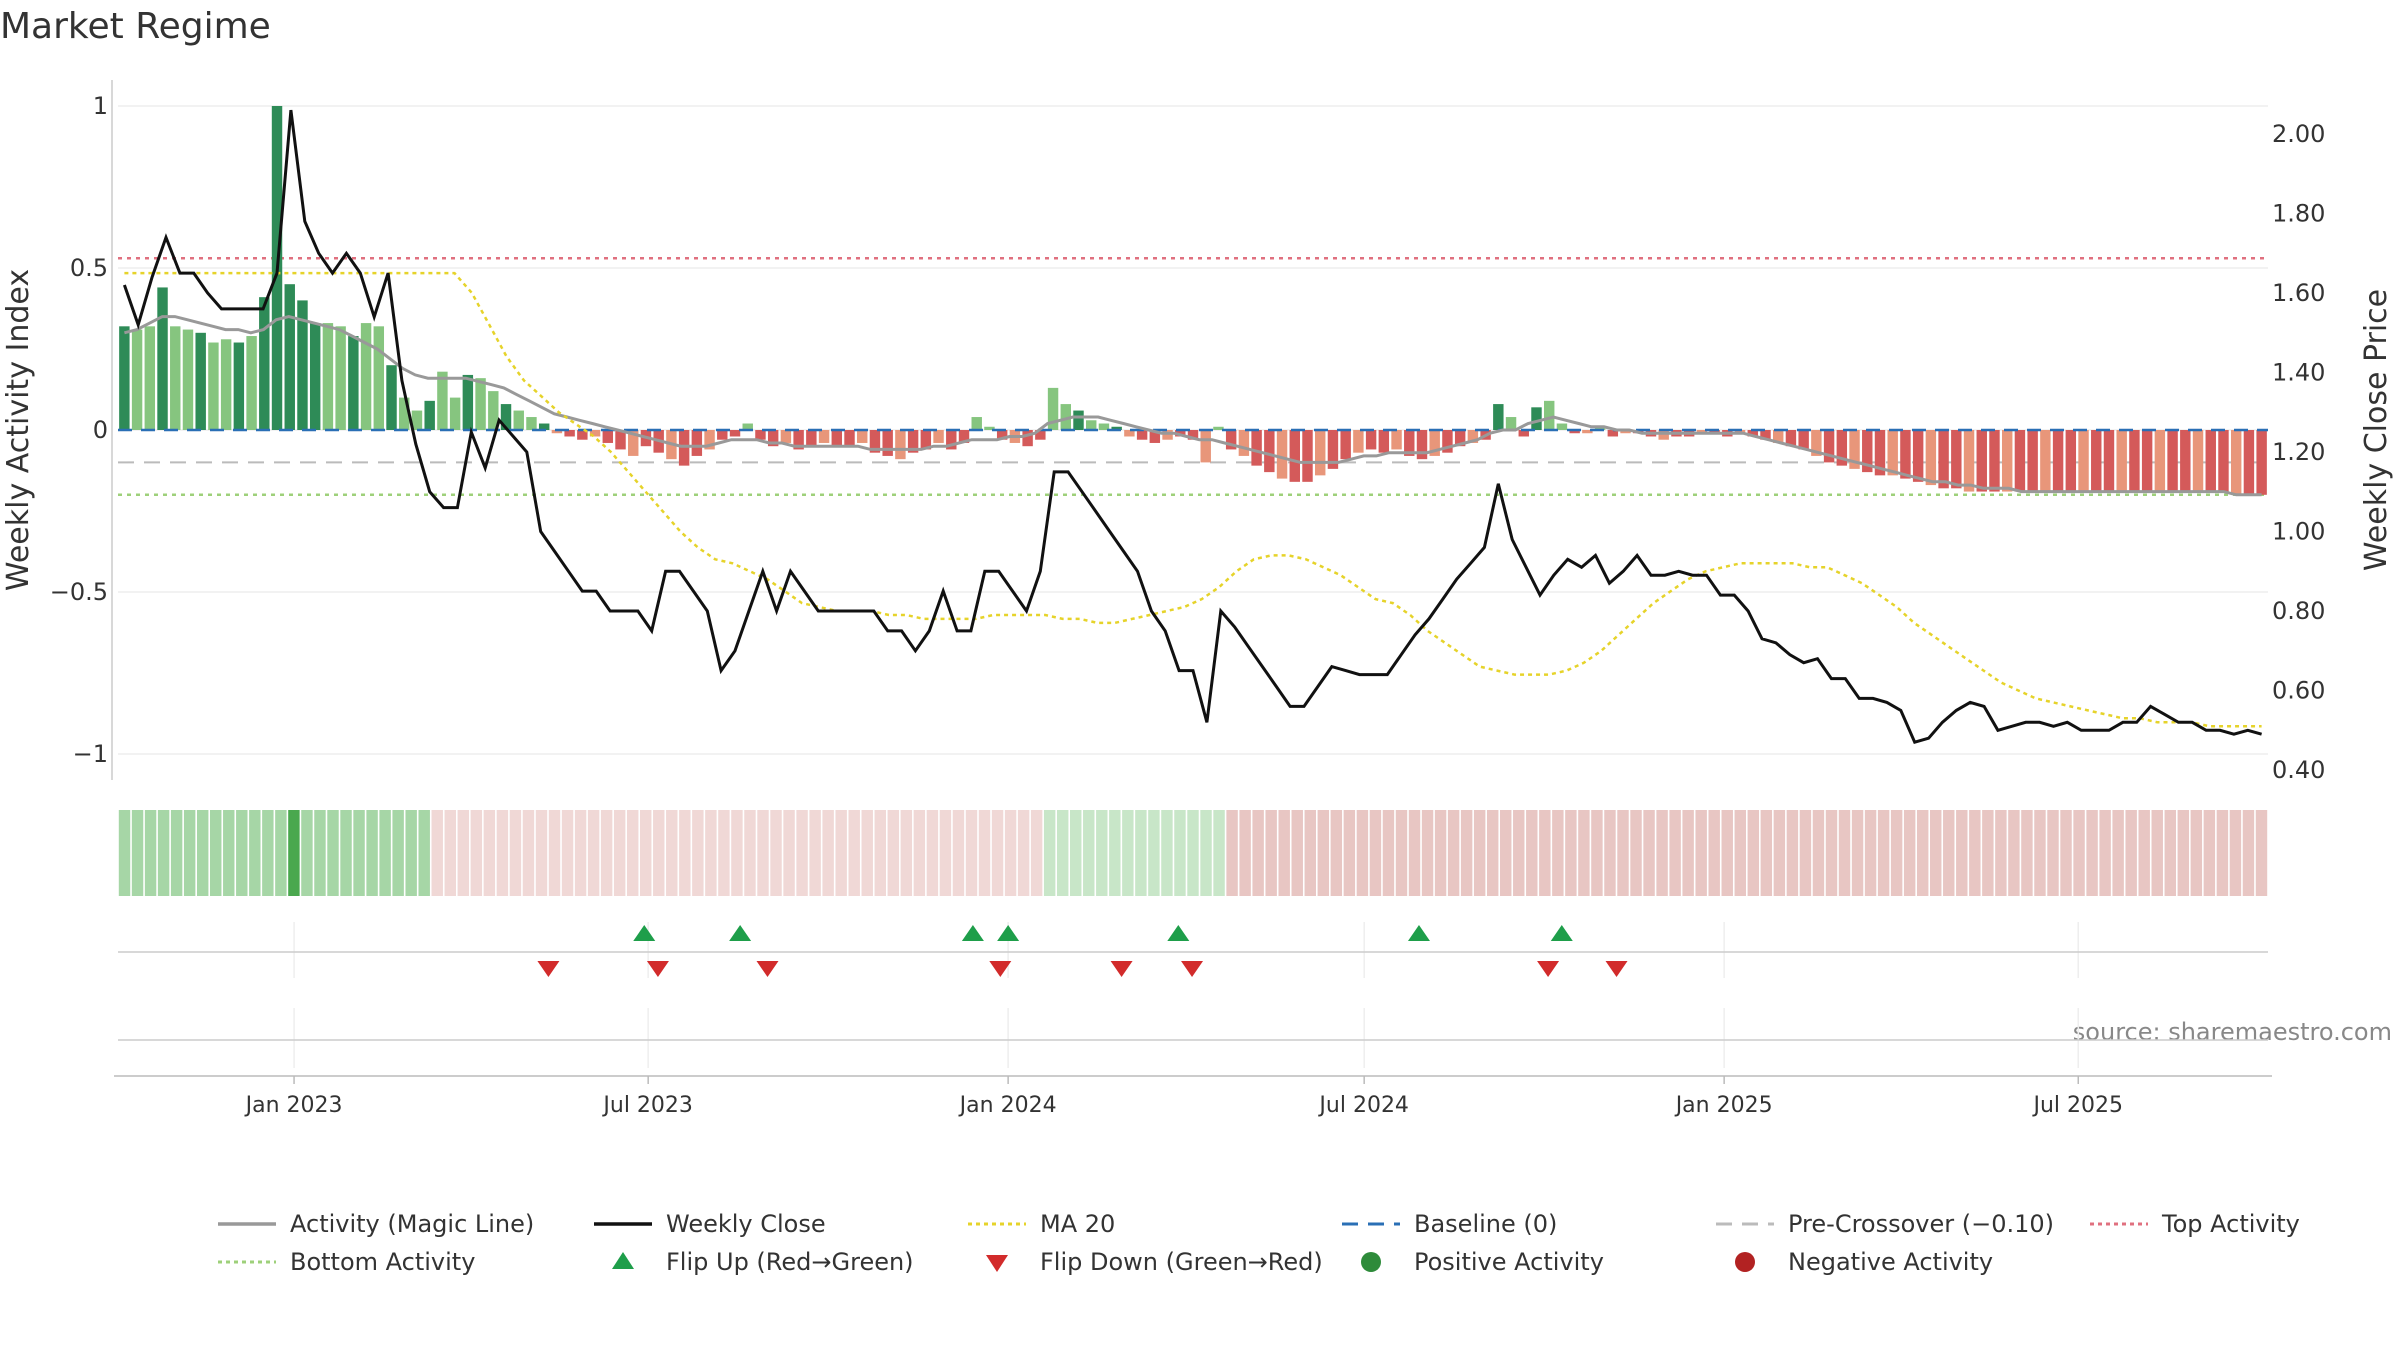 The image size is (2400, 1350). What do you see at coordinates (2298, 691) in the screenshot?
I see `y-tick-right: 0.60` at bounding box center [2298, 691].